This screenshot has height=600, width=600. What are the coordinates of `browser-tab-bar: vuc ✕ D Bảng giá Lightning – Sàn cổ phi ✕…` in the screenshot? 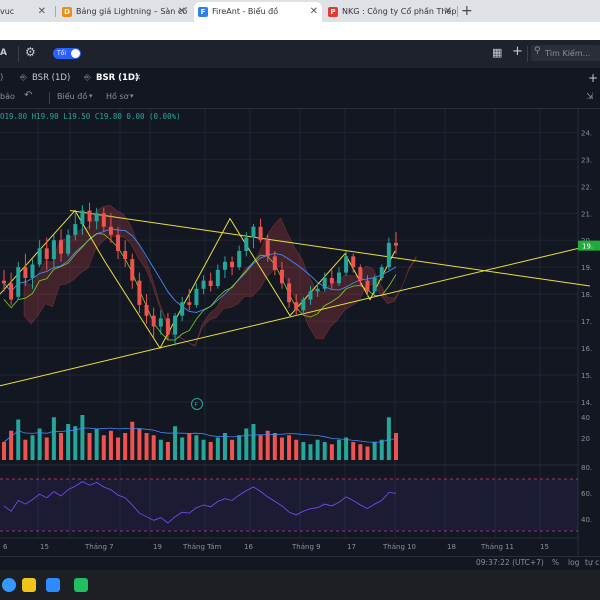 It's located at (300, 11).